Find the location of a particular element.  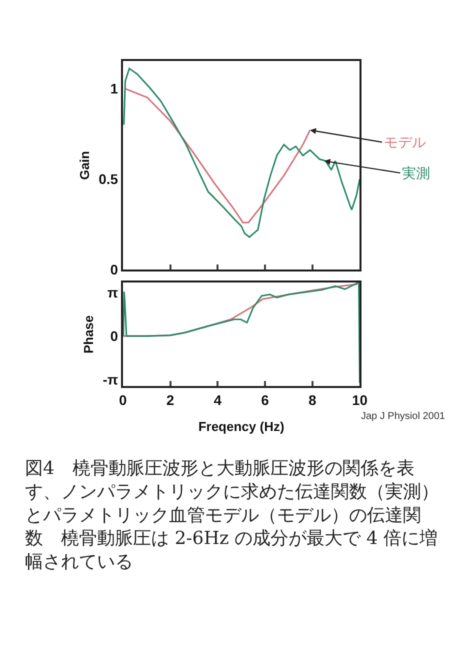

x-tick-label: 10 is located at coordinates (360, 400).